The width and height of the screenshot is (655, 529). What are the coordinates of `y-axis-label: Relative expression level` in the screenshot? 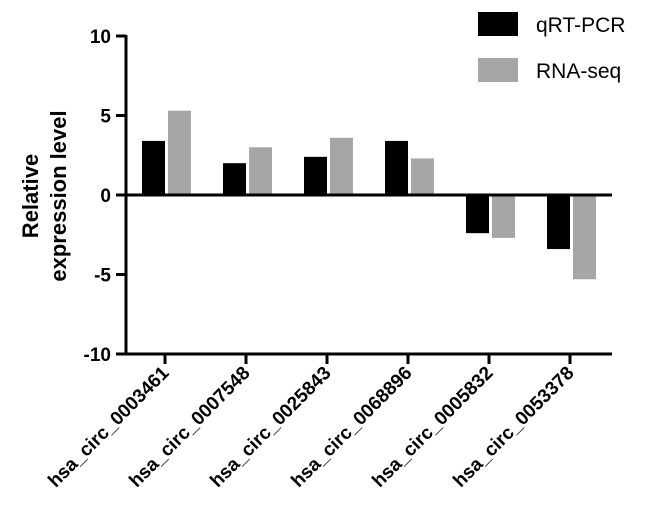 It's located at (44, 195).